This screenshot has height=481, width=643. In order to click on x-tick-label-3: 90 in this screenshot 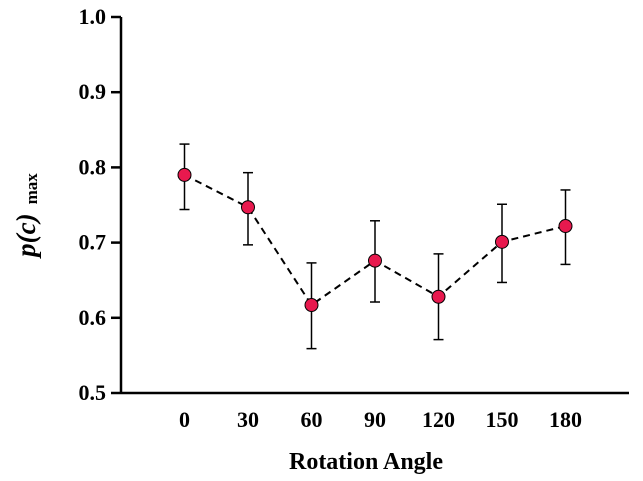, I will do `click(375, 419)`.